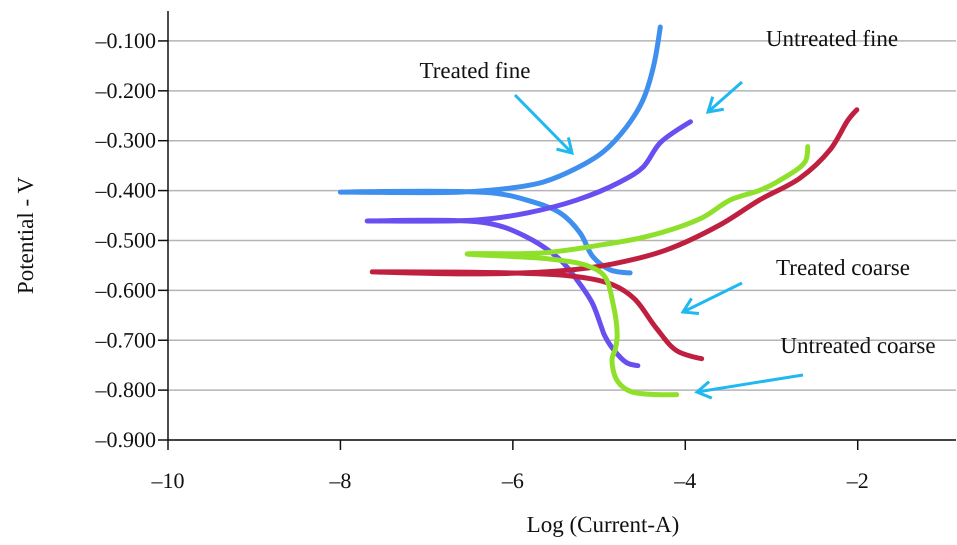  What do you see at coordinates (125, 289) in the screenshot?
I see `y-tick-label: –0.600` at bounding box center [125, 289].